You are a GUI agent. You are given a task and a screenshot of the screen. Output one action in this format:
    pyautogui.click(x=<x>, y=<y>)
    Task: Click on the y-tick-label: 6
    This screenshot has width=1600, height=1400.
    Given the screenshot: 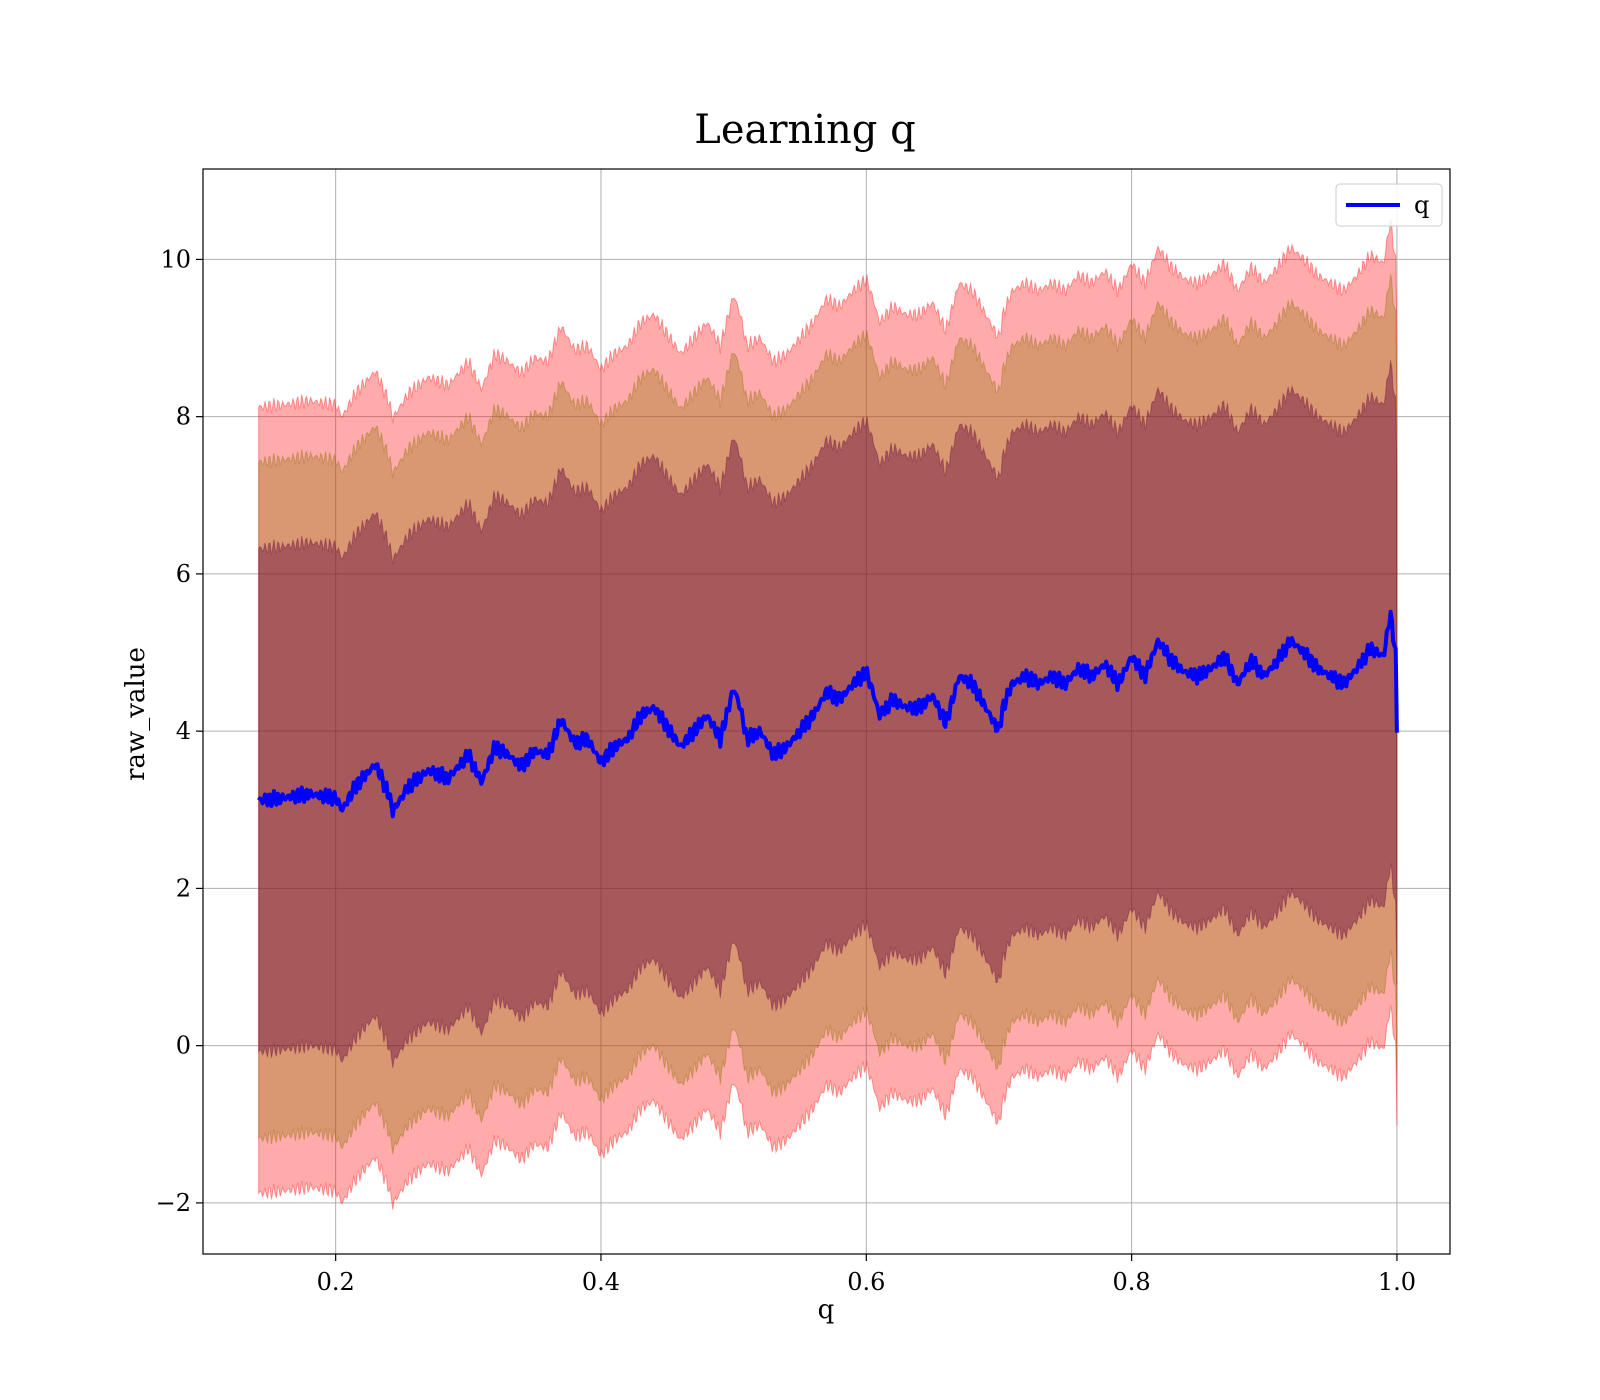 What is the action you would take?
    pyautogui.click(x=183, y=574)
    